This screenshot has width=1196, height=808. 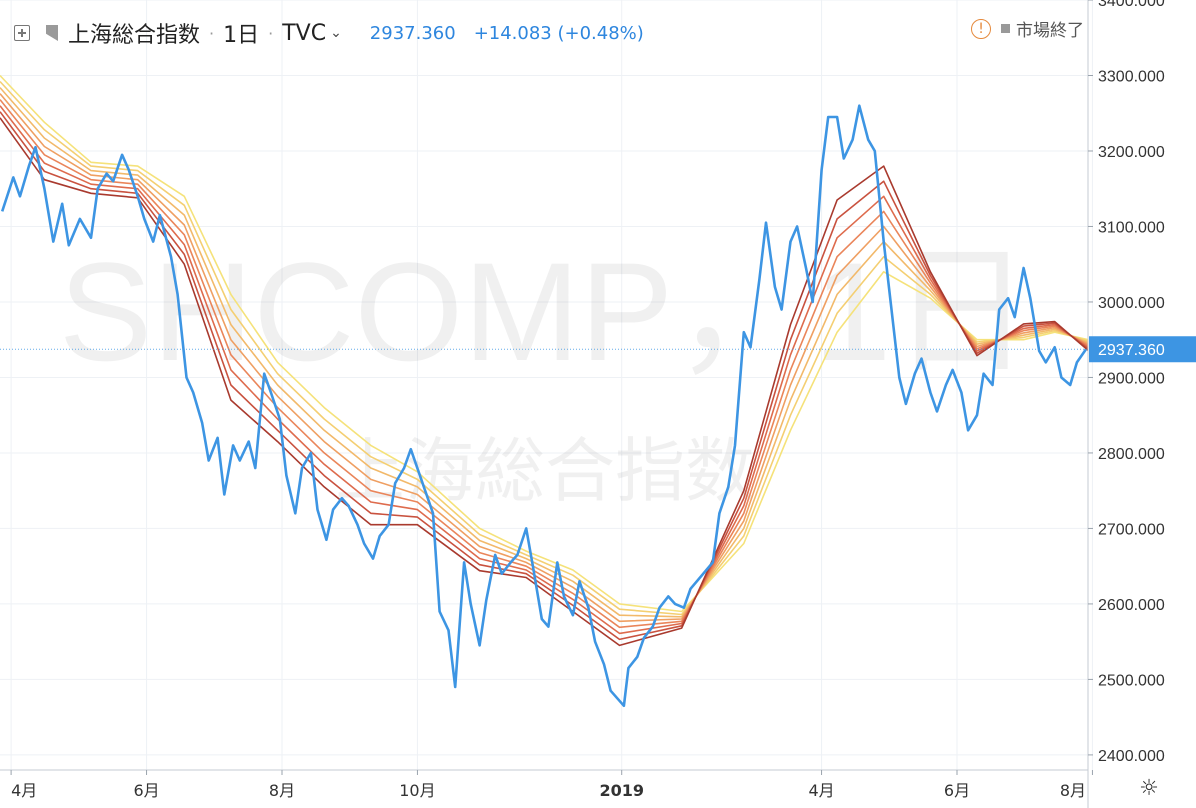 What do you see at coordinates (1131, 605) in the screenshot?
I see `y-tick-label: 2600.000` at bounding box center [1131, 605].